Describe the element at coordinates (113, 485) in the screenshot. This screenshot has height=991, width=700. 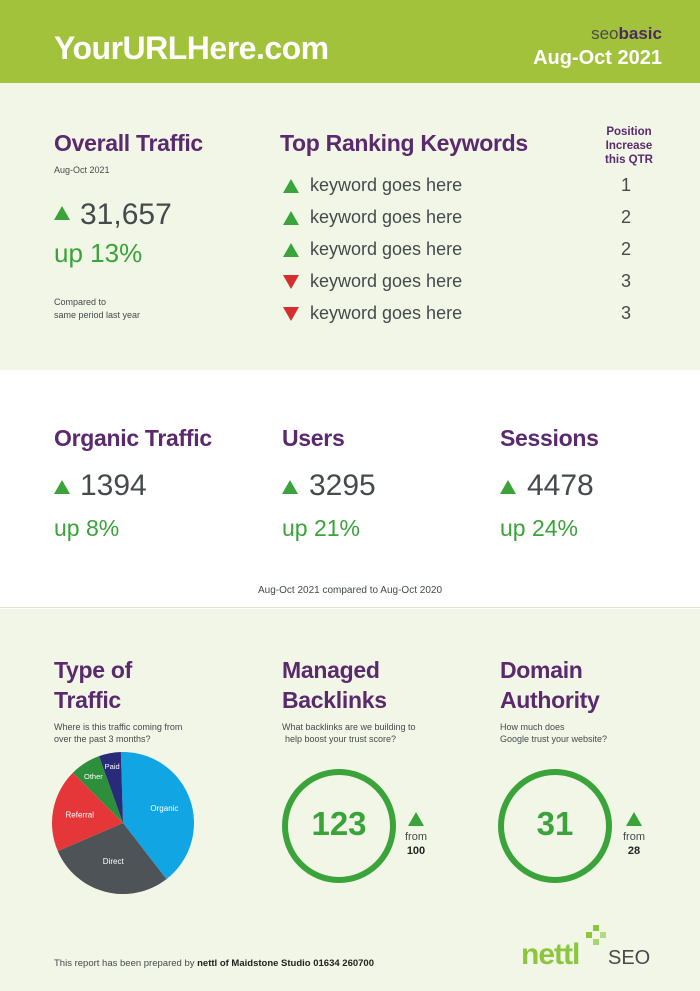
I see `organic-traffic-value: 1394` at that location.